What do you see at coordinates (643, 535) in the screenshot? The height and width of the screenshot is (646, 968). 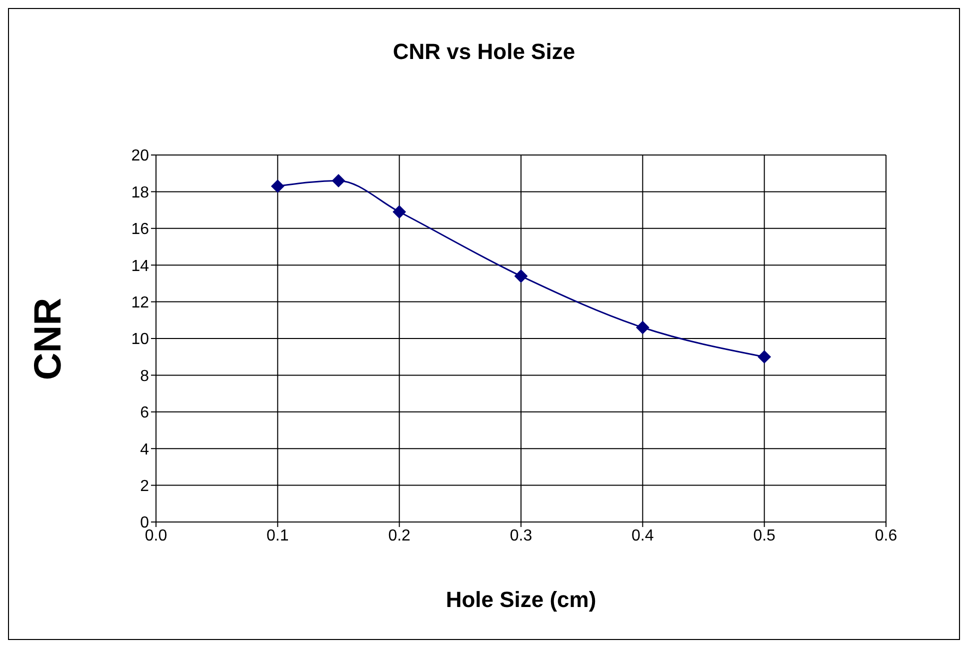 I see `x-tick-label: 0.4` at bounding box center [643, 535].